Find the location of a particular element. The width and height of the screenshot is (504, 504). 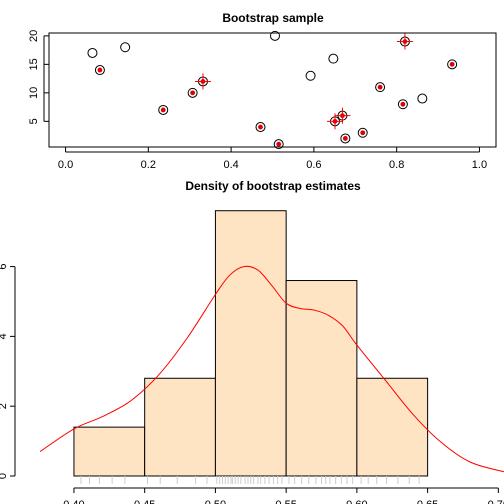

histogram-x-tick-label: 0.65 is located at coordinates (427, 501).